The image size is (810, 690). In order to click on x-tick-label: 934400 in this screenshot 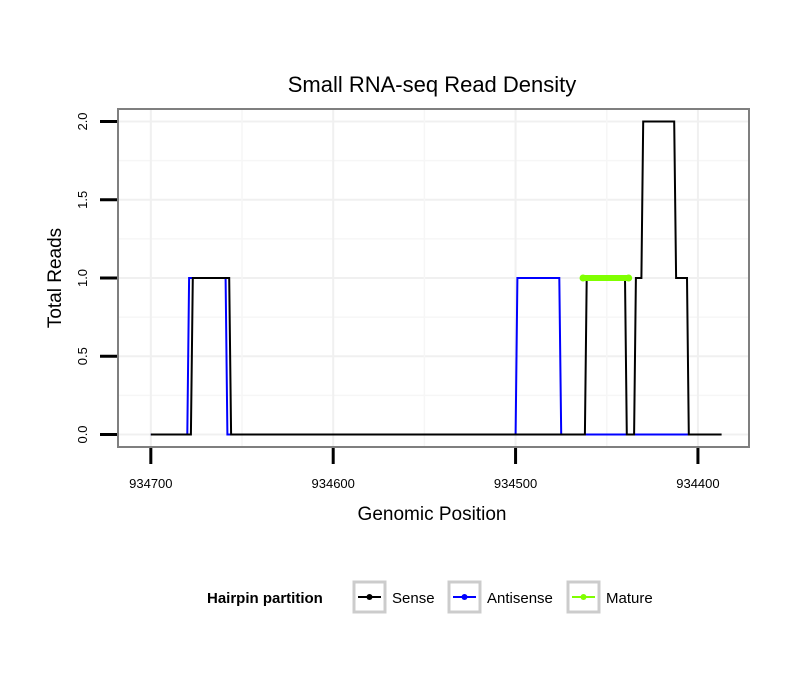, I will do `click(697, 483)`.